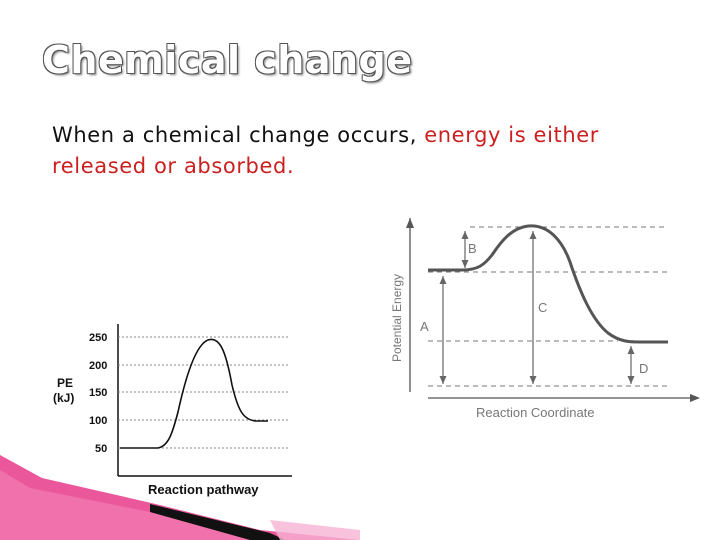  Describe the element at coordinates (465, 235) in the screenshot. I see `arrow-b-head-top` at that location.